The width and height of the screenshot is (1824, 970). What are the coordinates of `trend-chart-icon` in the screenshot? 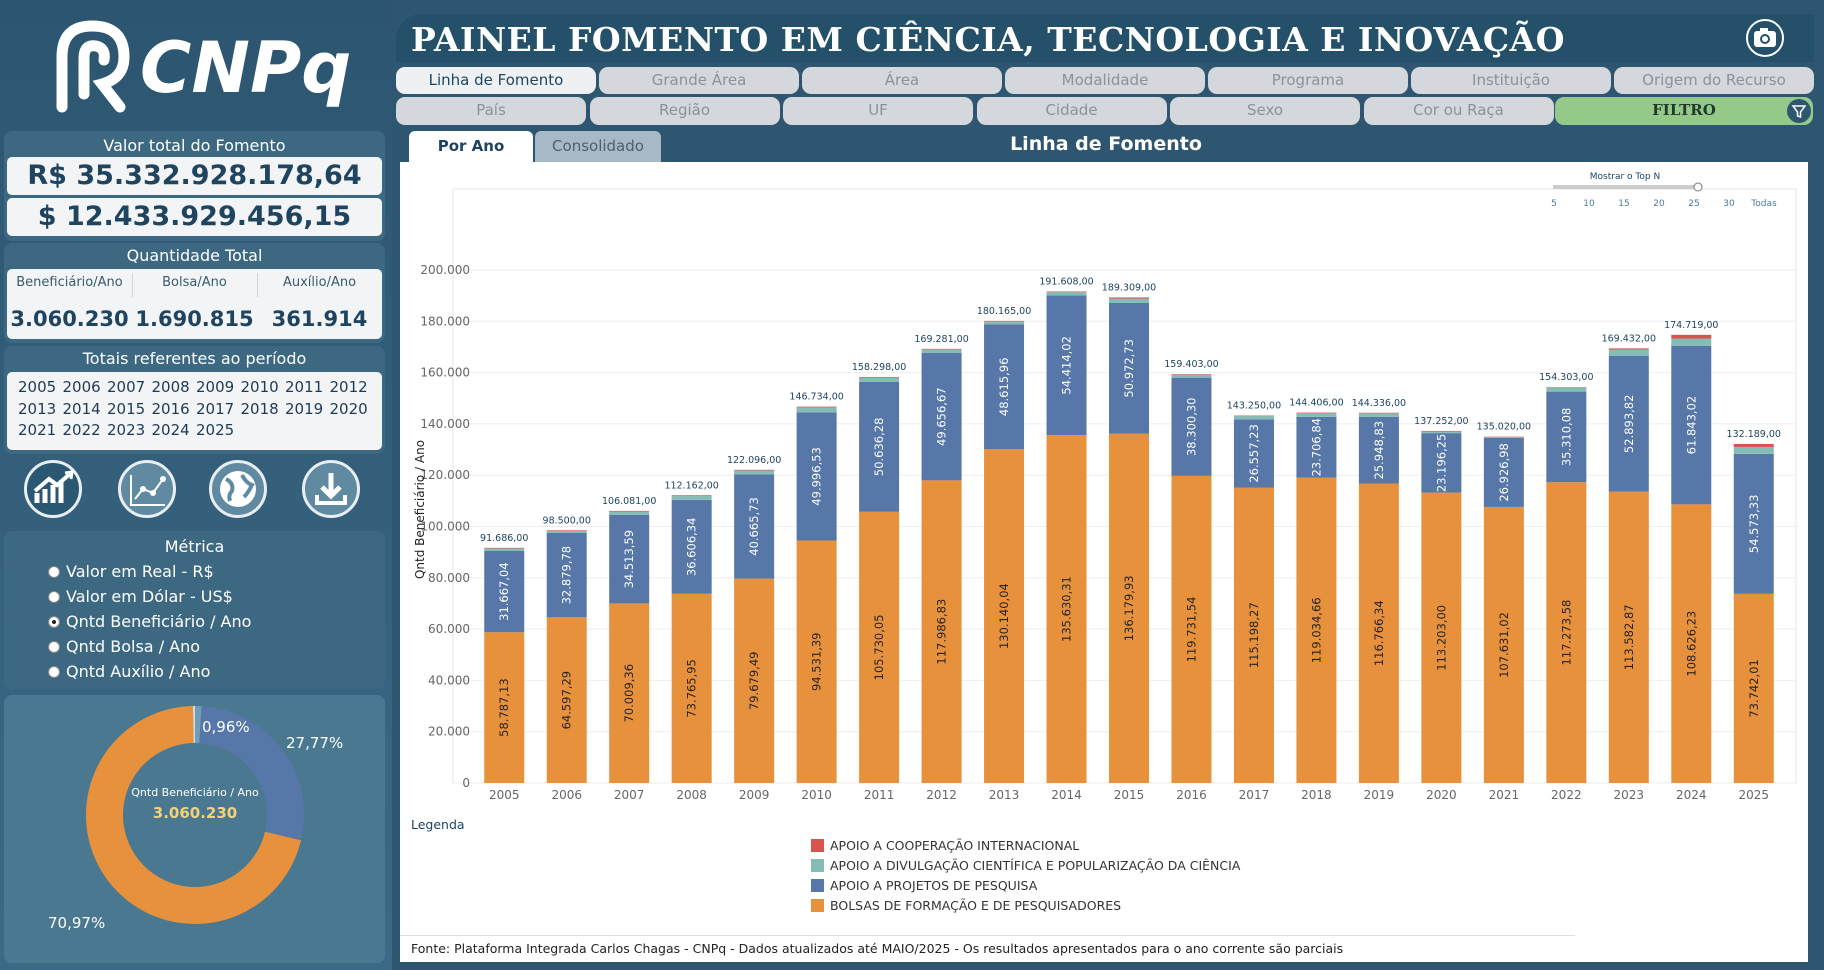 It's located at (53, 489).